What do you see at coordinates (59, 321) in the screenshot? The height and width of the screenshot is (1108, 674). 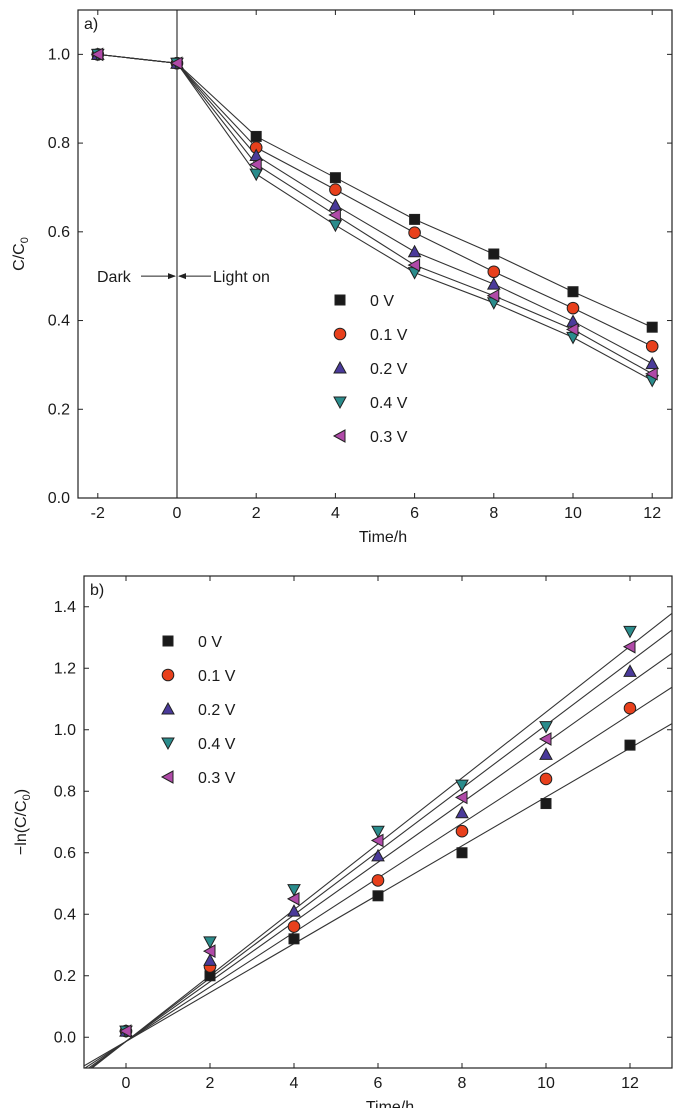 I see `y-tick-label: 0.4` at bounding box center [59, 321].